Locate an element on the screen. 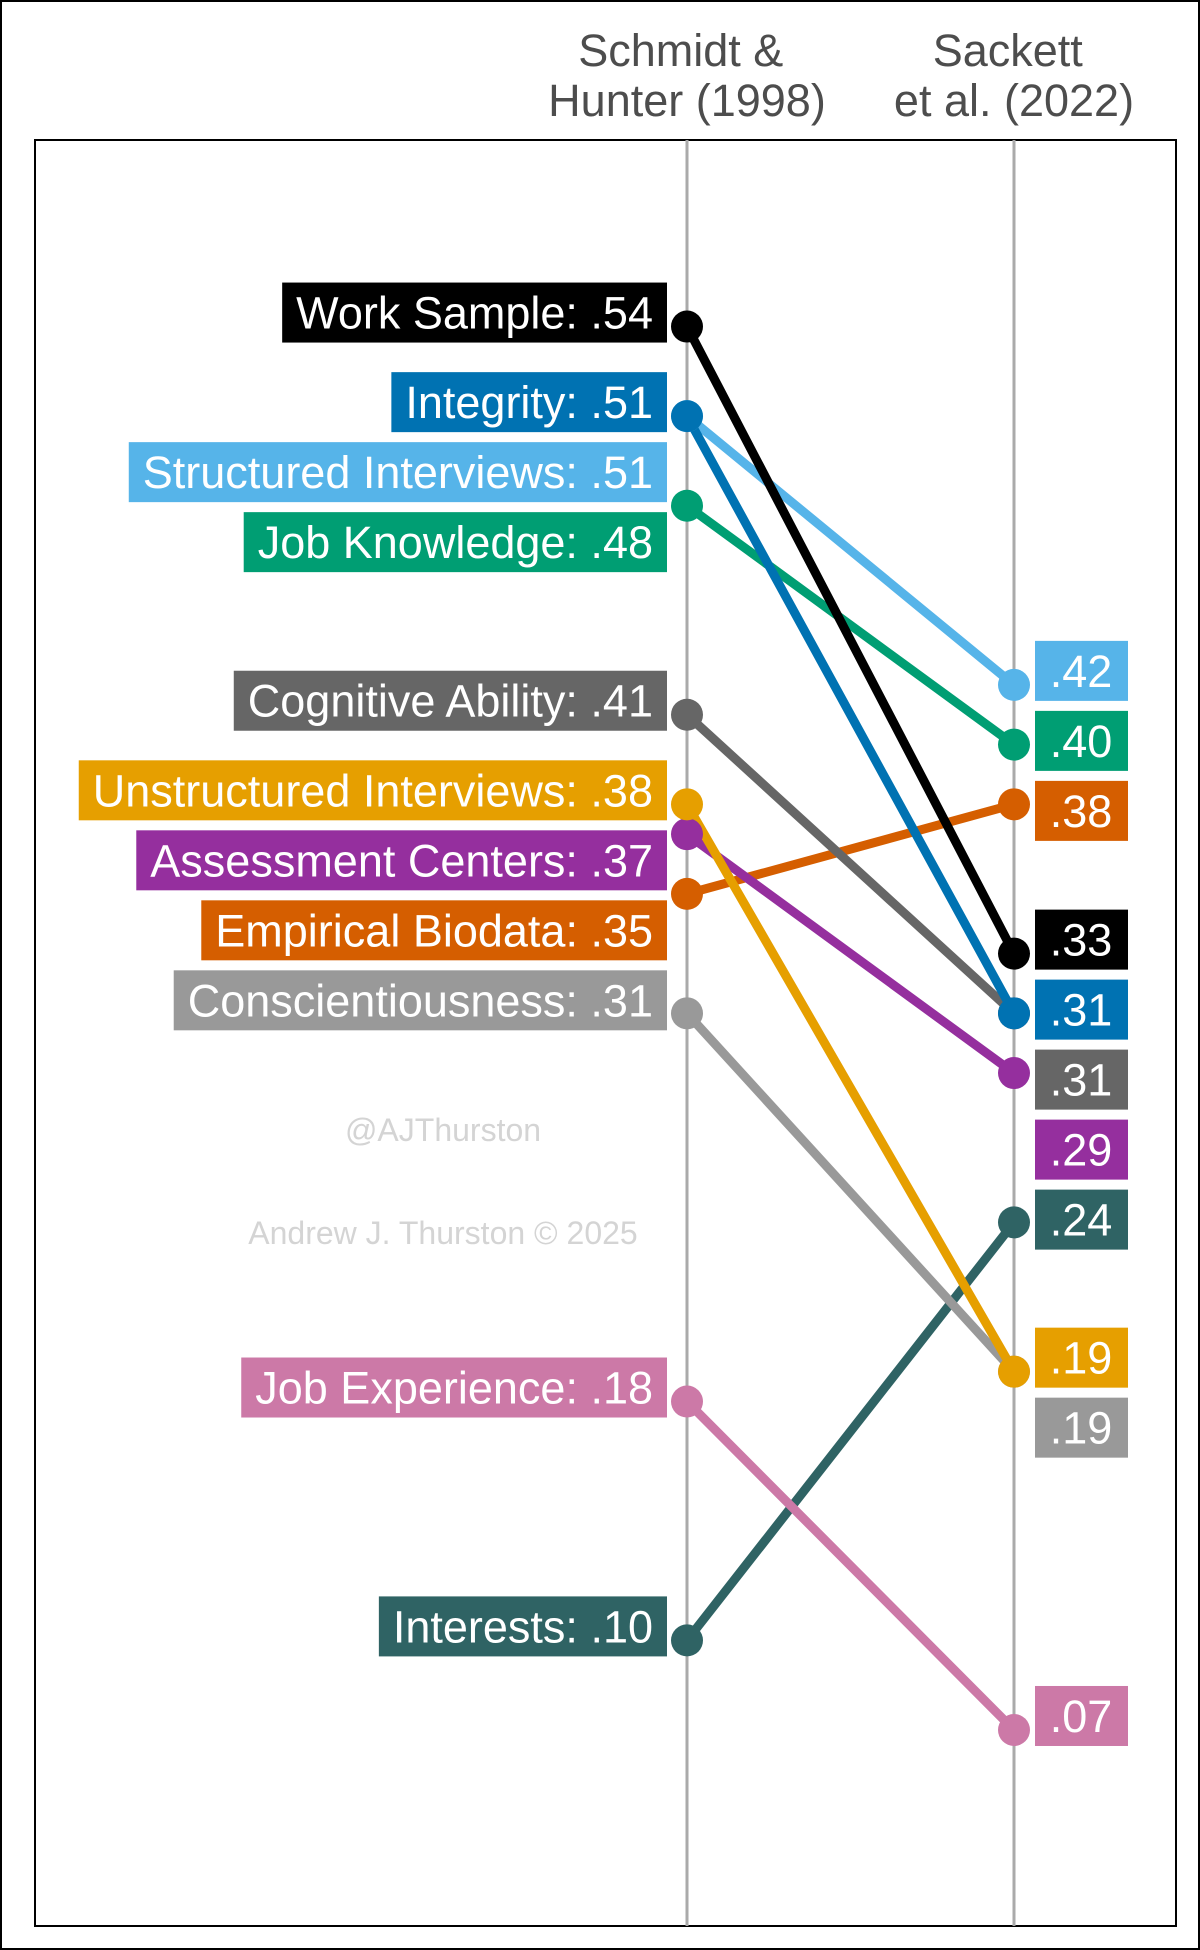  point-right-unstructured-interviews is located at coordinates (1014, 1371).